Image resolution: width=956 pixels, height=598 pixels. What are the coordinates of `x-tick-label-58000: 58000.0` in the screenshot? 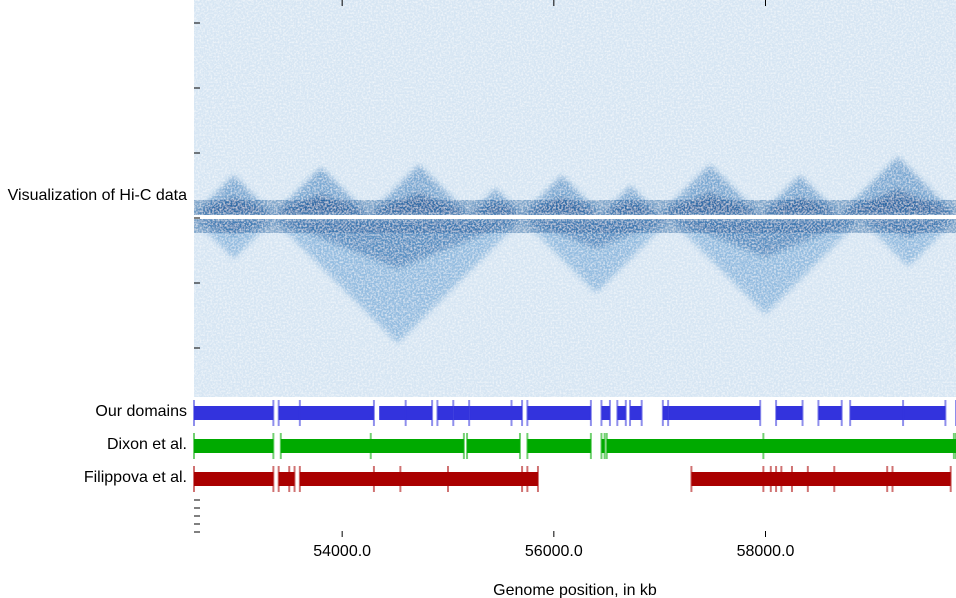 It's located at (766, 551).